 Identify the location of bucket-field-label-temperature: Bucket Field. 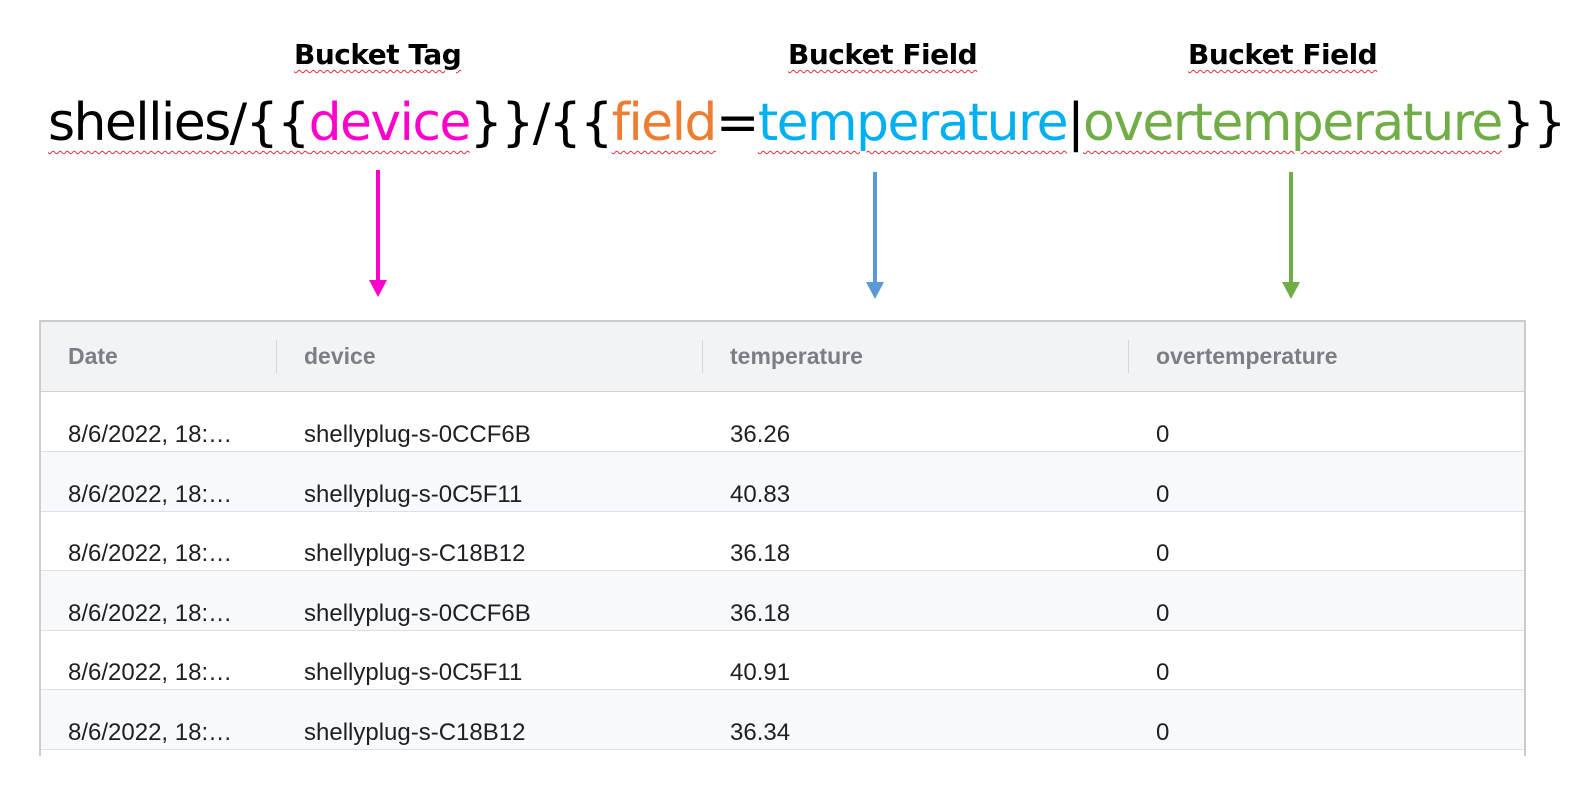
(883, 54).